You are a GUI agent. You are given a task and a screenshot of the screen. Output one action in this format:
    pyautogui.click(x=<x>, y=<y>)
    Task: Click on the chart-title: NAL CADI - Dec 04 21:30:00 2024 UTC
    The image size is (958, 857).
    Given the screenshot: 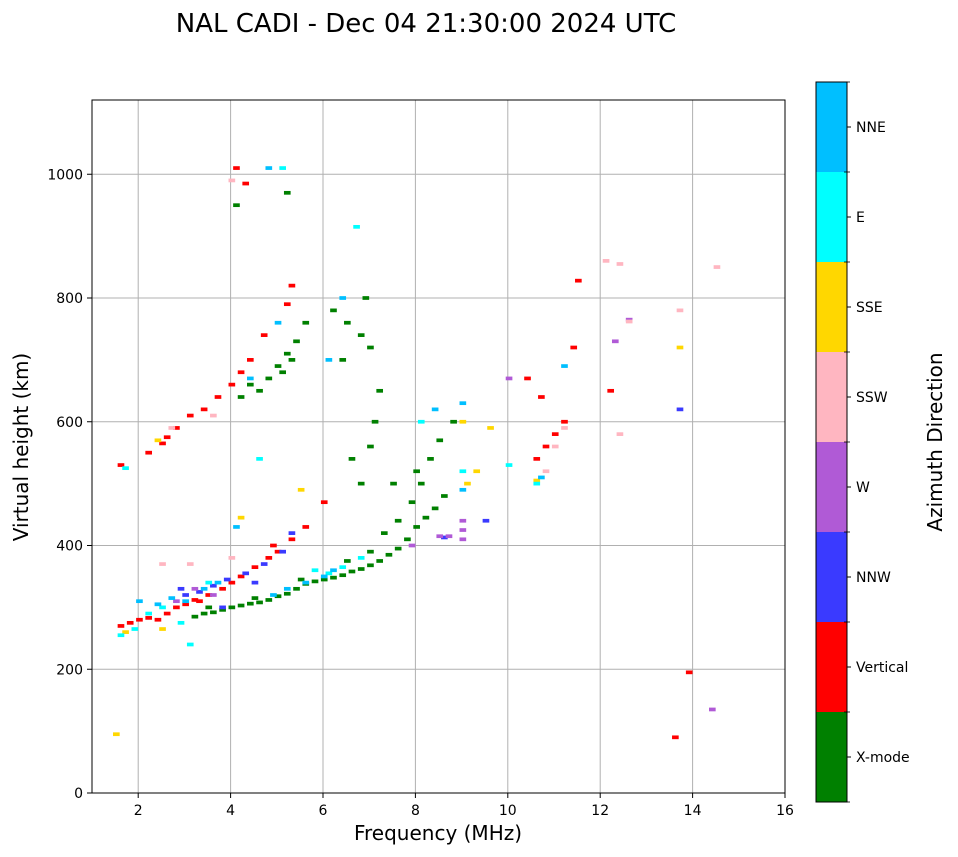 What is the action you would take?
    pyautogui.click(x=426, y=24)
    